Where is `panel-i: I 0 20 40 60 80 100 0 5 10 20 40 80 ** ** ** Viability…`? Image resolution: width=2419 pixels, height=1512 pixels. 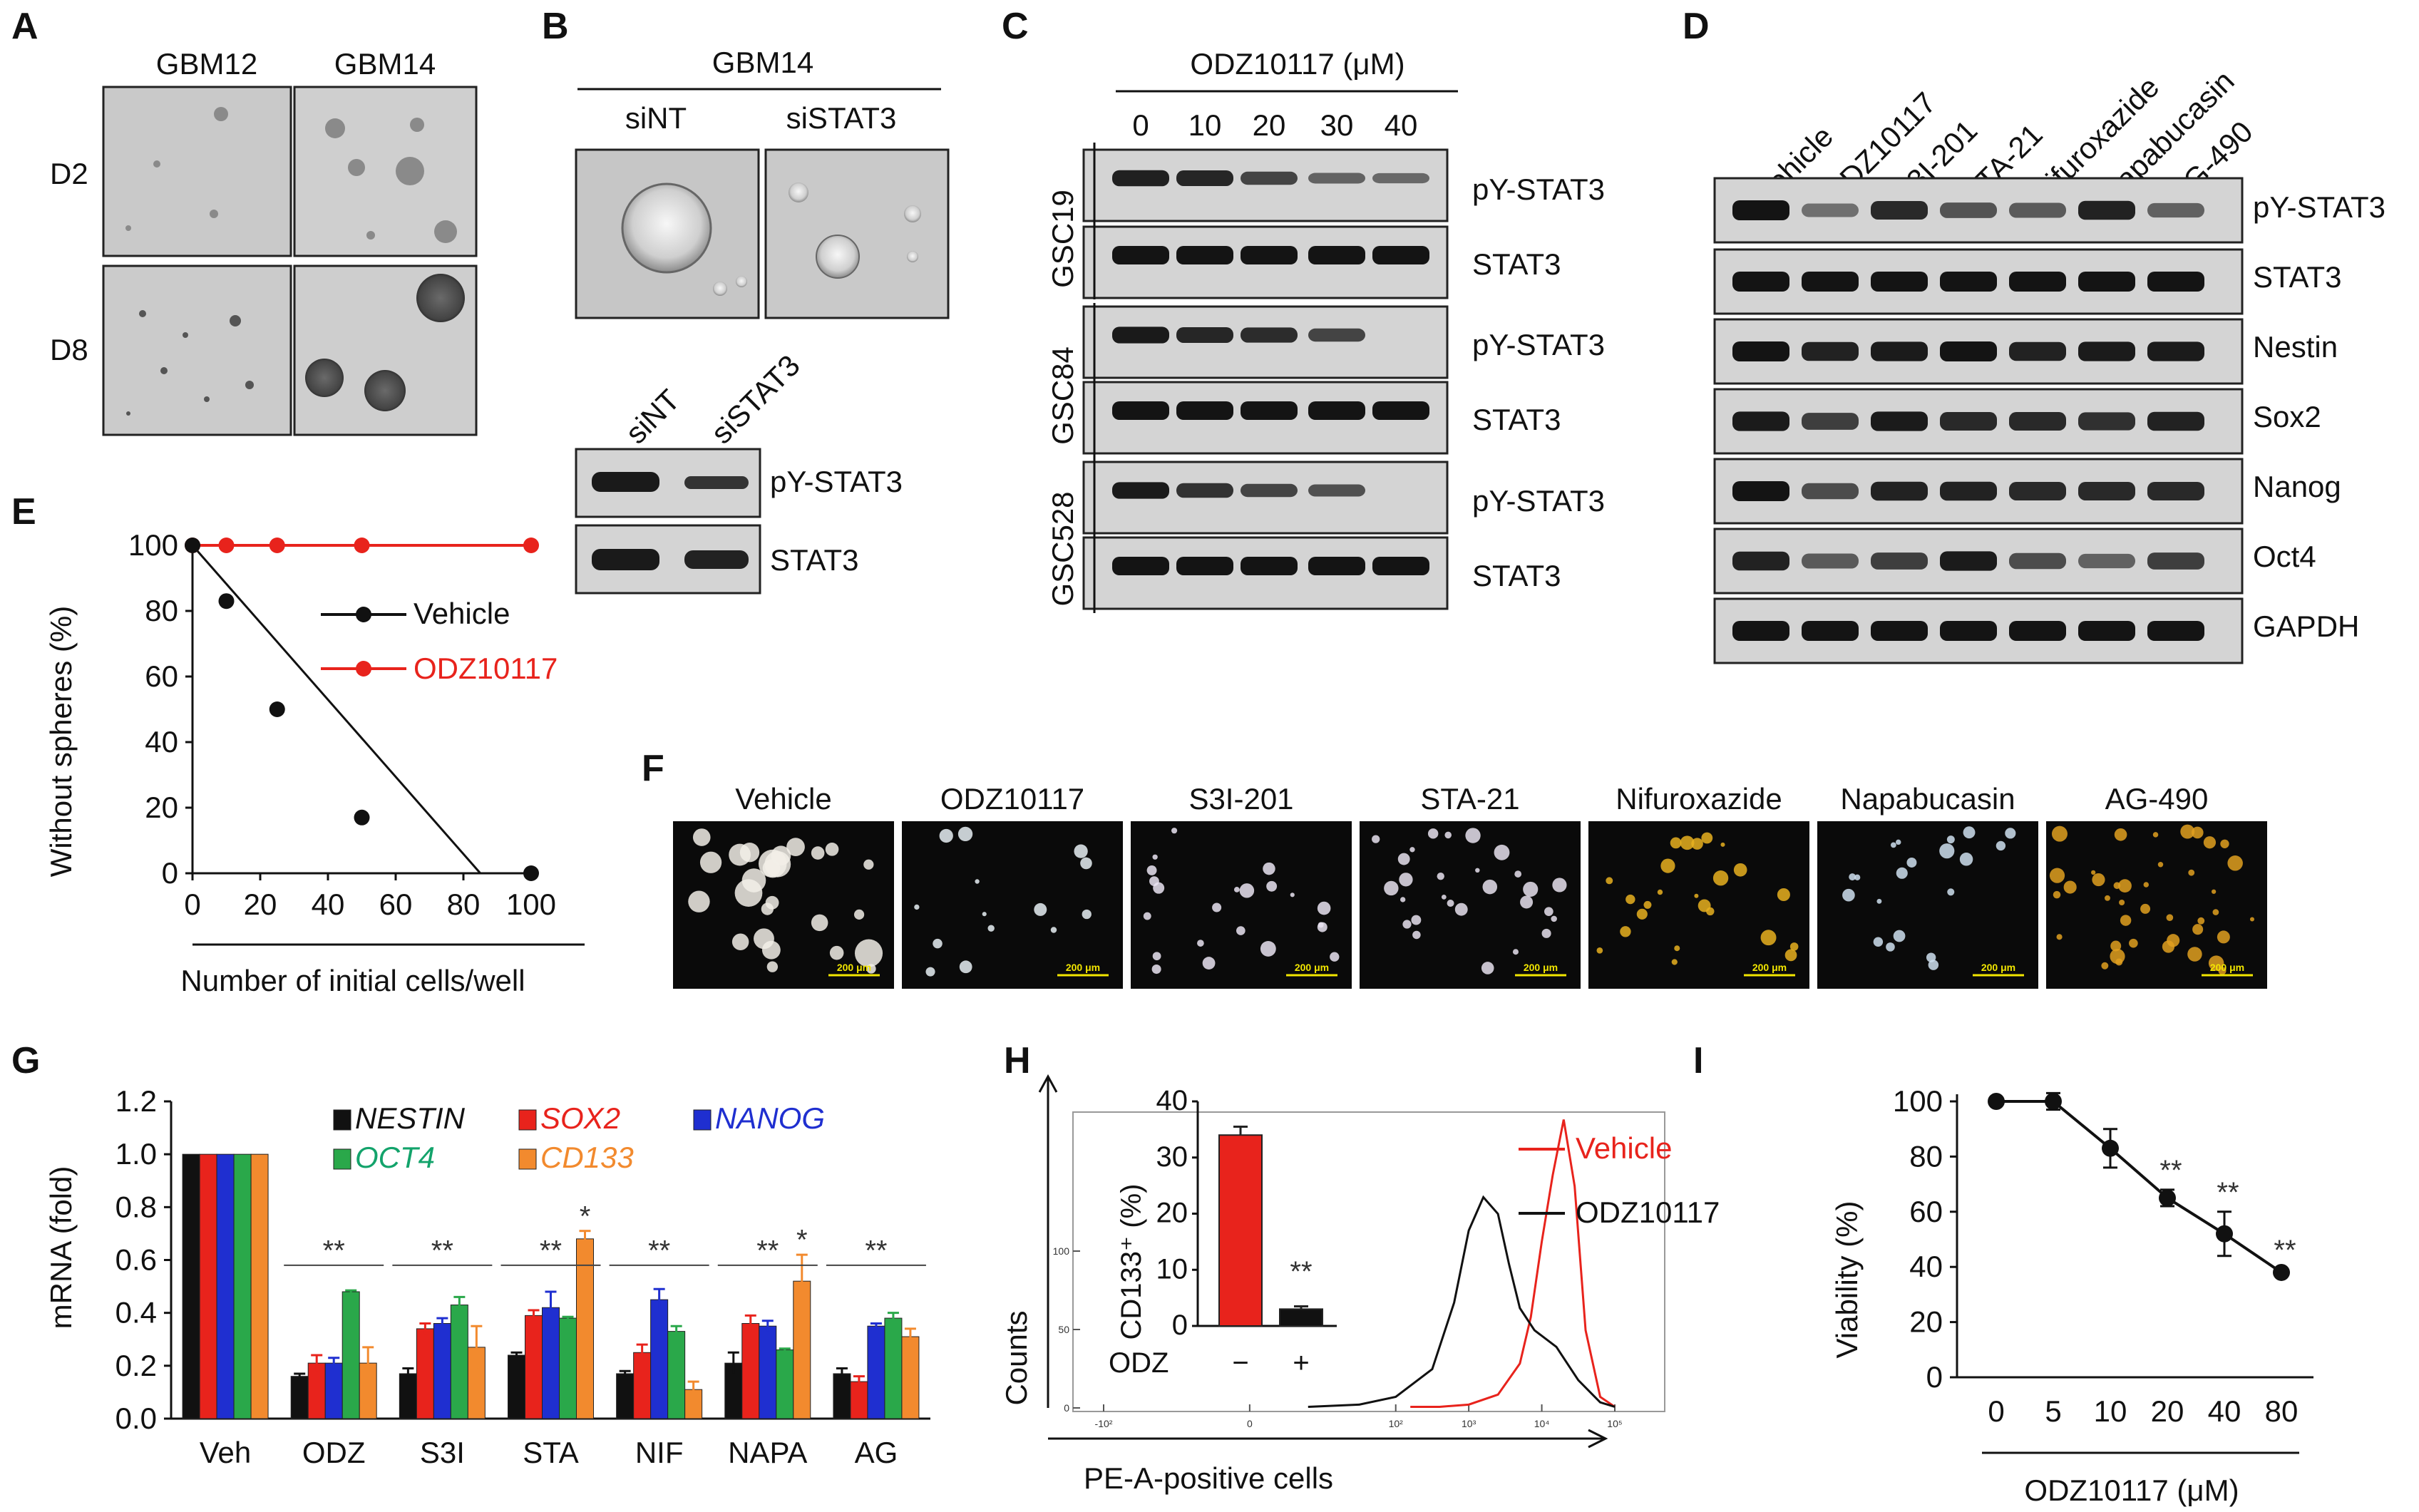 panel-i: I 0 20 40 60 80 100 0 5 10 20 40 80 ** ** ** Viability… is located at coordinates (2003, 1273).